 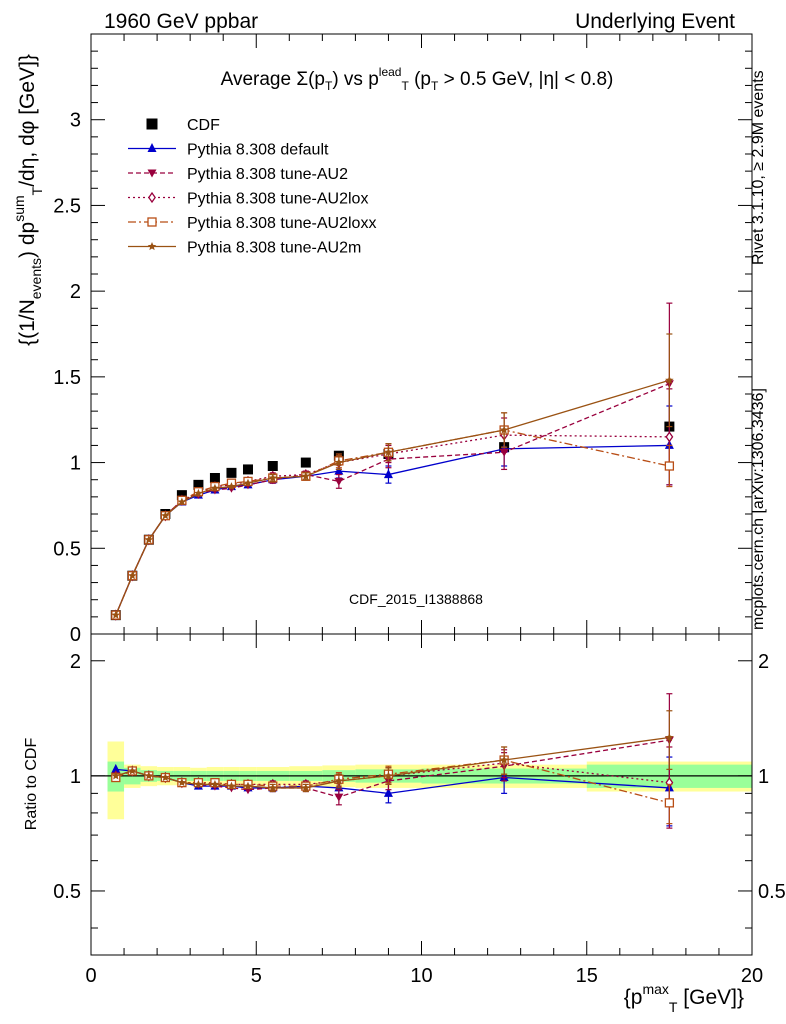 What do you see at coordinates (27, 322) in the screenshot?
I see `label-part: {(1/N` at bounding box center [27, 322].